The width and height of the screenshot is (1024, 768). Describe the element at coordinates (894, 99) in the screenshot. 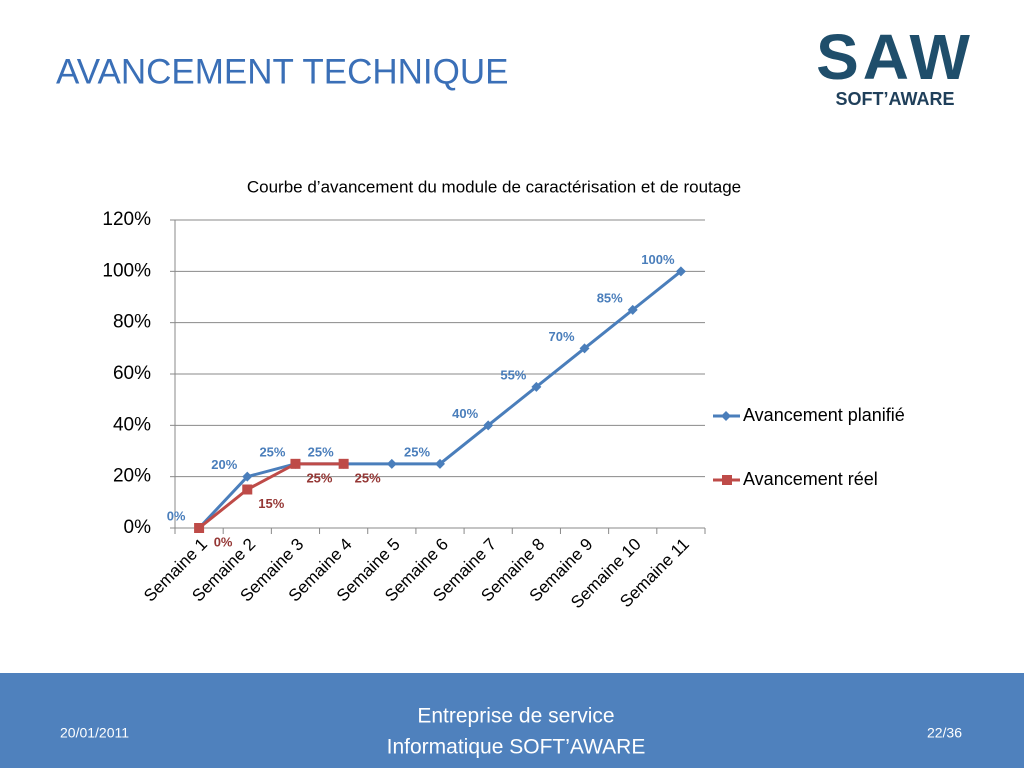

I see `logo-name: SOFT’AWARE` at that location.